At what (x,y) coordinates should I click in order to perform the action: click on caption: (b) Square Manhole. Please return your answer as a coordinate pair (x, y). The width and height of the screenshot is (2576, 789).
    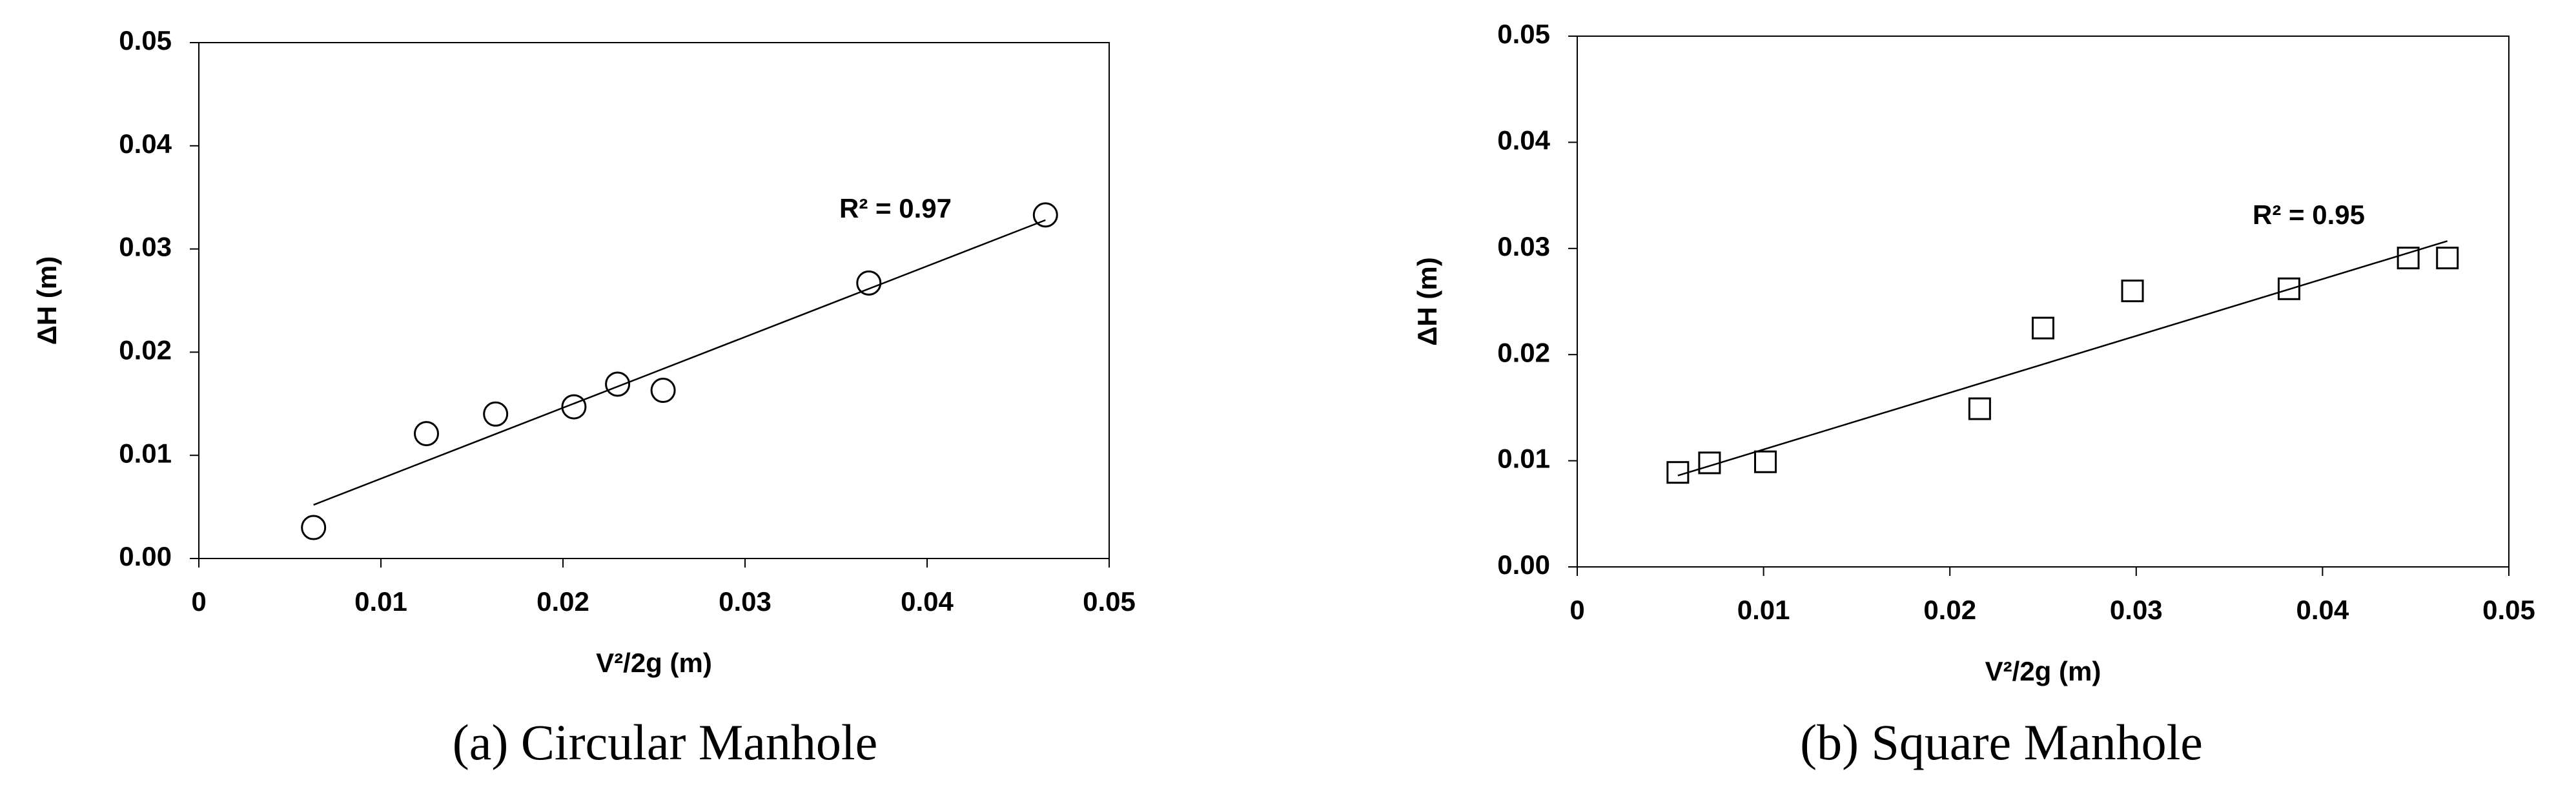
    Looking at the image, I should click on (2002, 742).